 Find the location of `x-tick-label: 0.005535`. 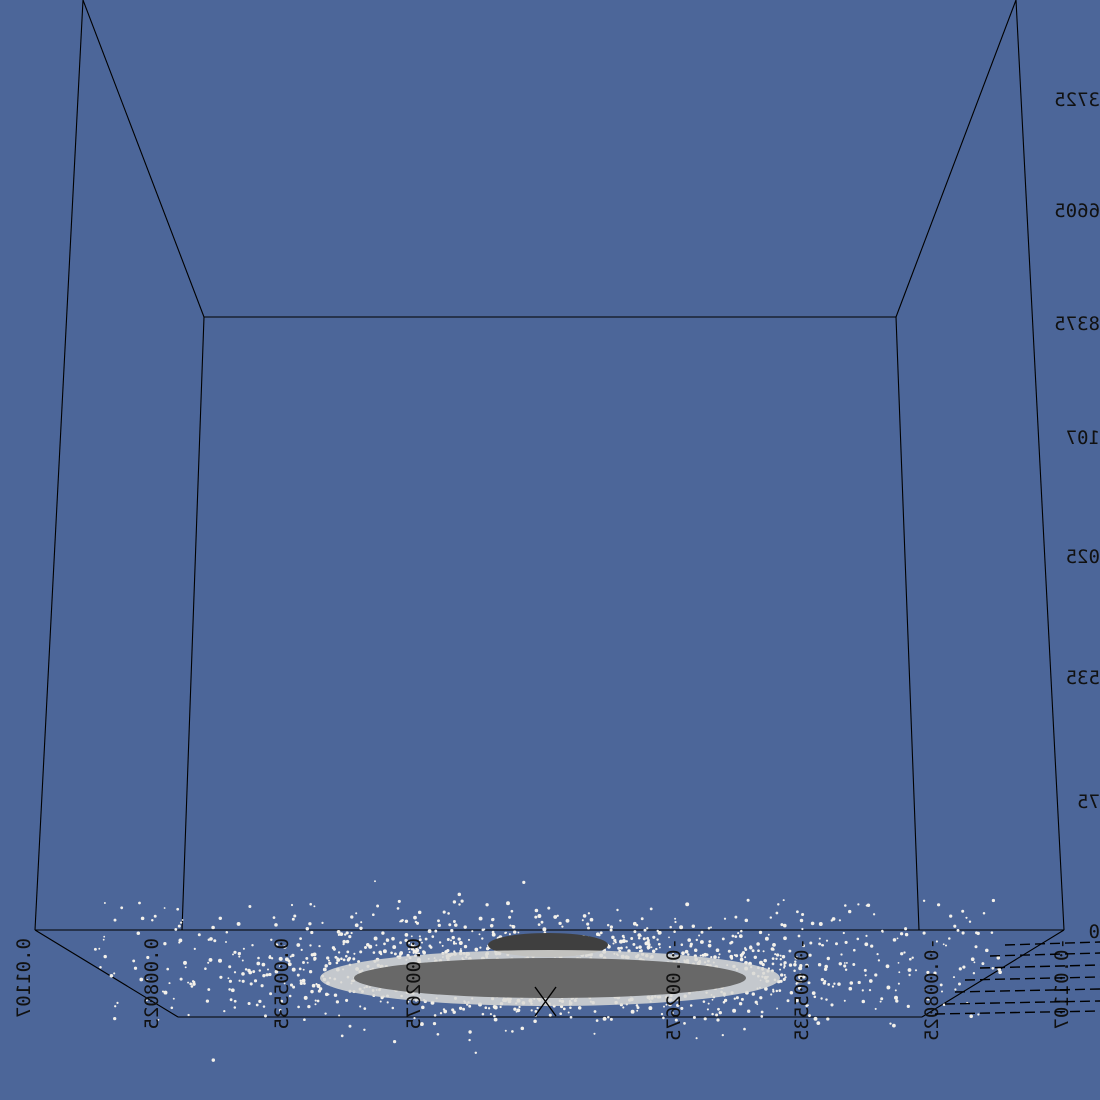

x-tick-label: 0.005535 is located at coordinates (282, 984).